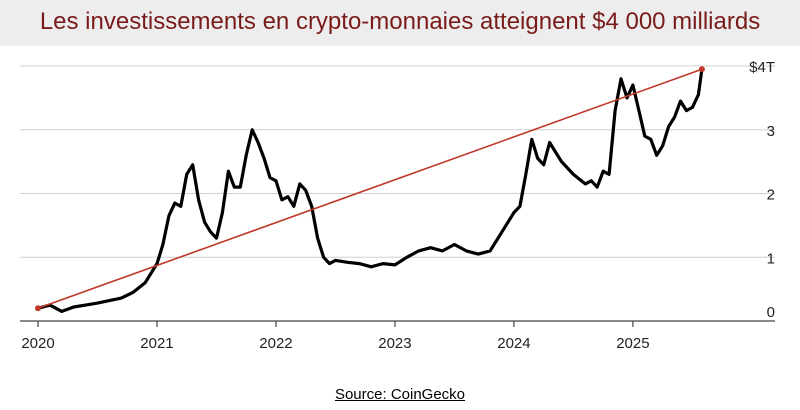 The image size is (800, 410). Describe the element at coordinates (275, 343) in the screenshot. I see `x-tick-label: 2022` at that location.